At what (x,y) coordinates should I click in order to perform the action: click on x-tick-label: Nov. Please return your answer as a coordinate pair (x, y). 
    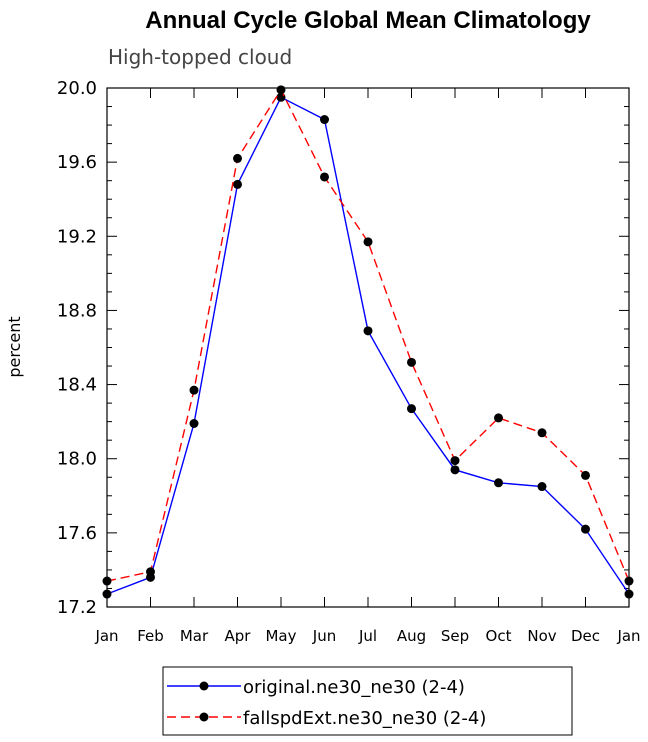
    Looking at the image, I should click on (541, 636).